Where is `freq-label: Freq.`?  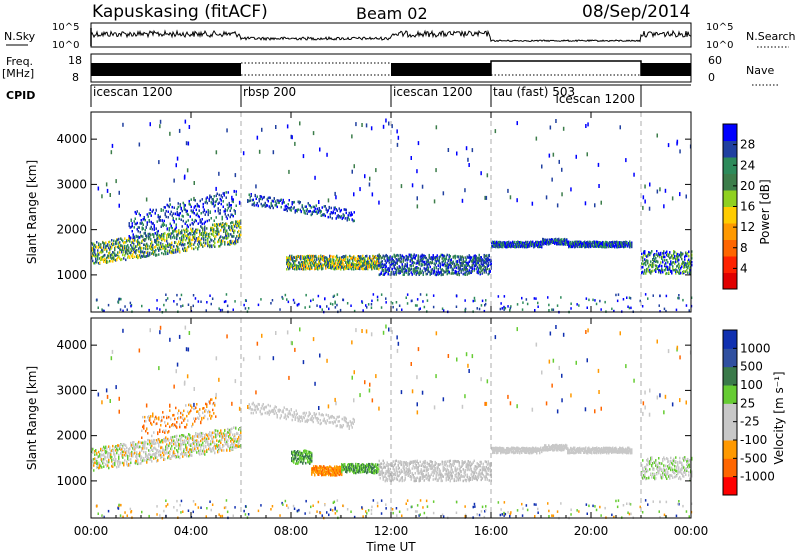
freq-label: Freq. is located at coordinates (19, 61).